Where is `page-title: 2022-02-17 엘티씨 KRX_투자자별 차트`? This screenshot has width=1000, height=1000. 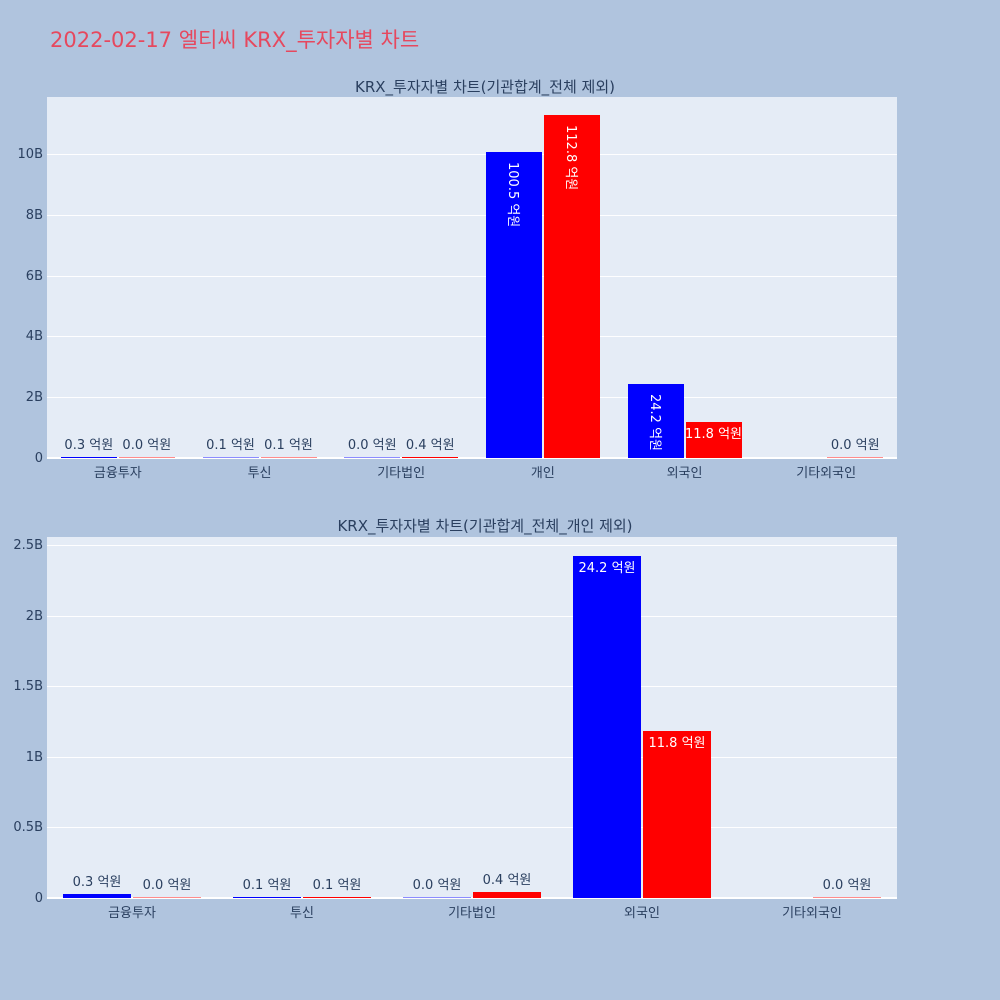 page-title: 2022-02-17 엘티씨 KRX_투자자별 차트 is located at coordinates (235, 40).